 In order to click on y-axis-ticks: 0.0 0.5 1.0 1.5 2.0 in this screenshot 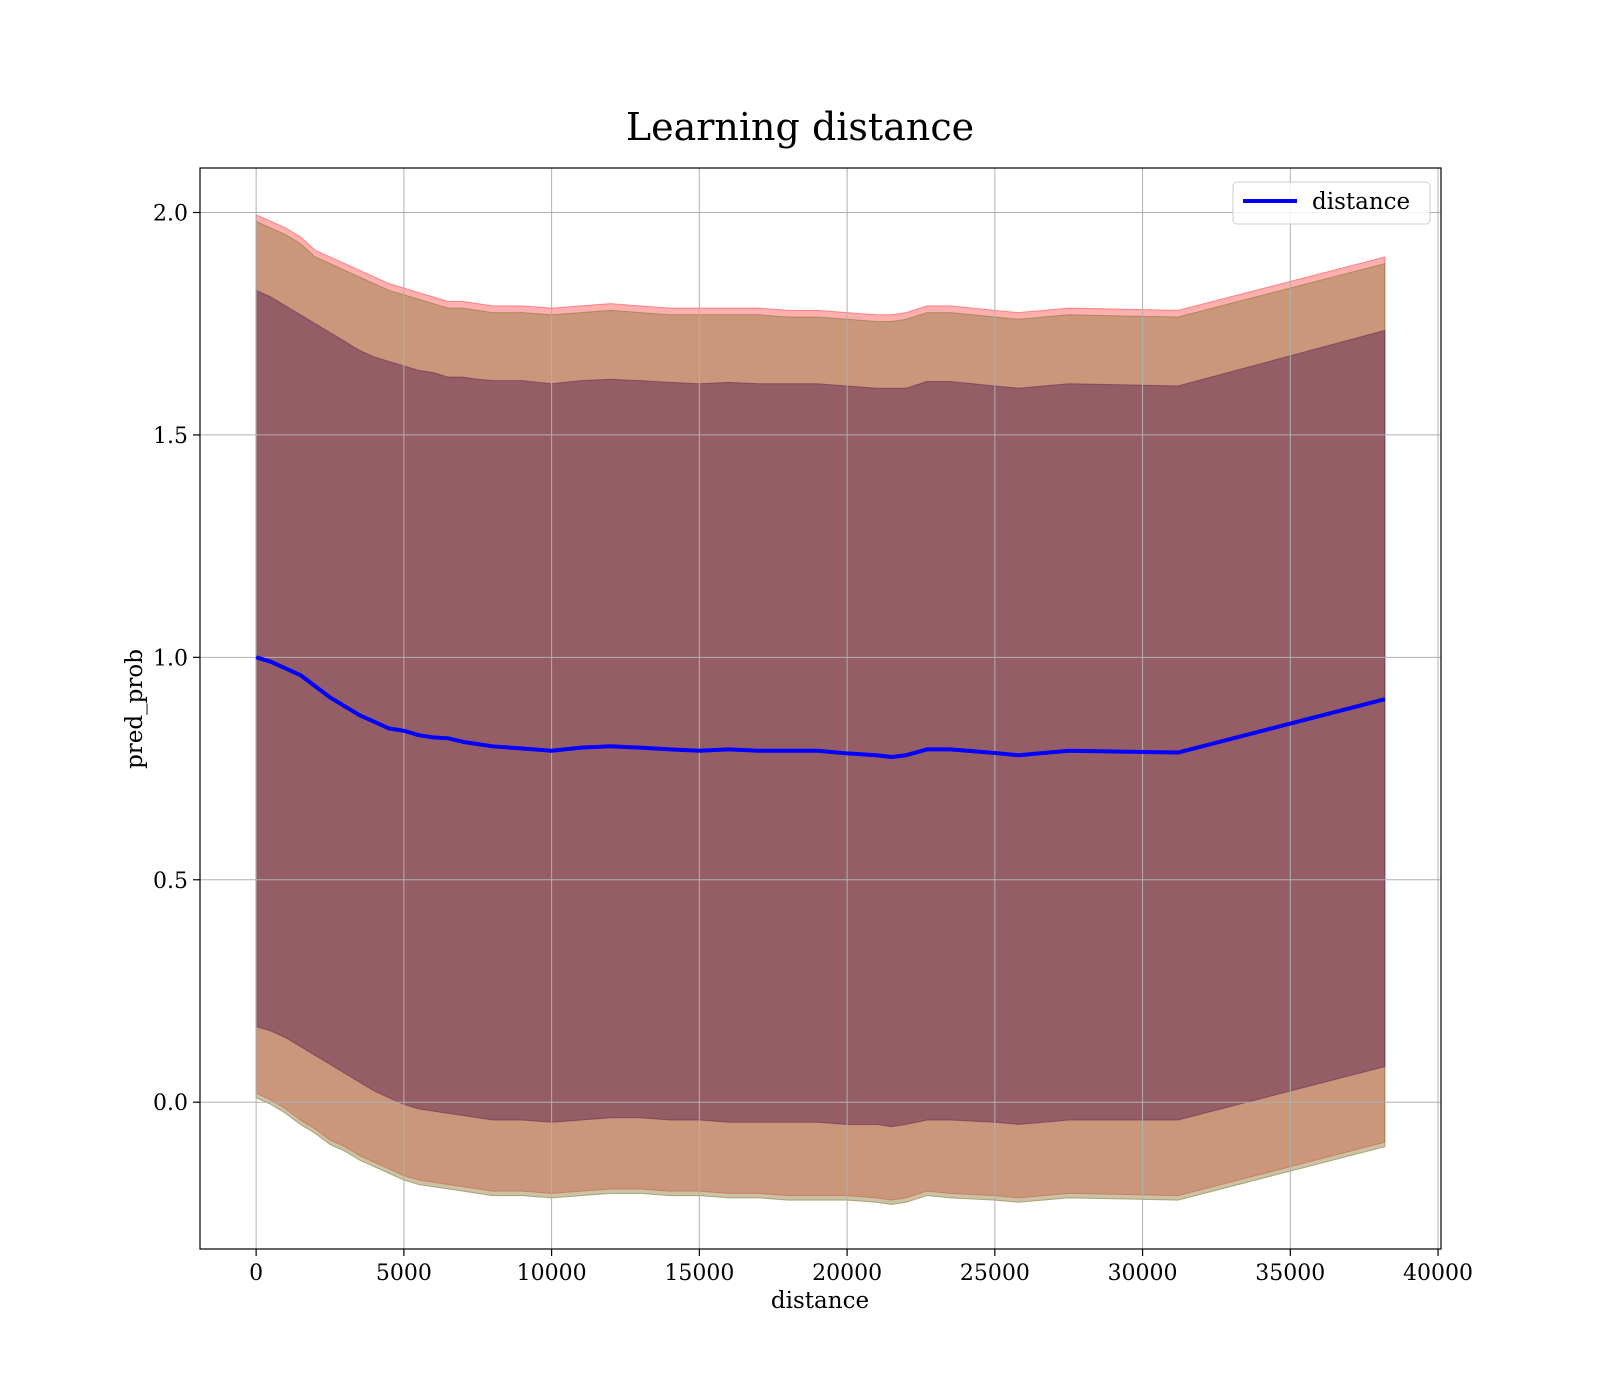, I will do `click(176, 658)`.